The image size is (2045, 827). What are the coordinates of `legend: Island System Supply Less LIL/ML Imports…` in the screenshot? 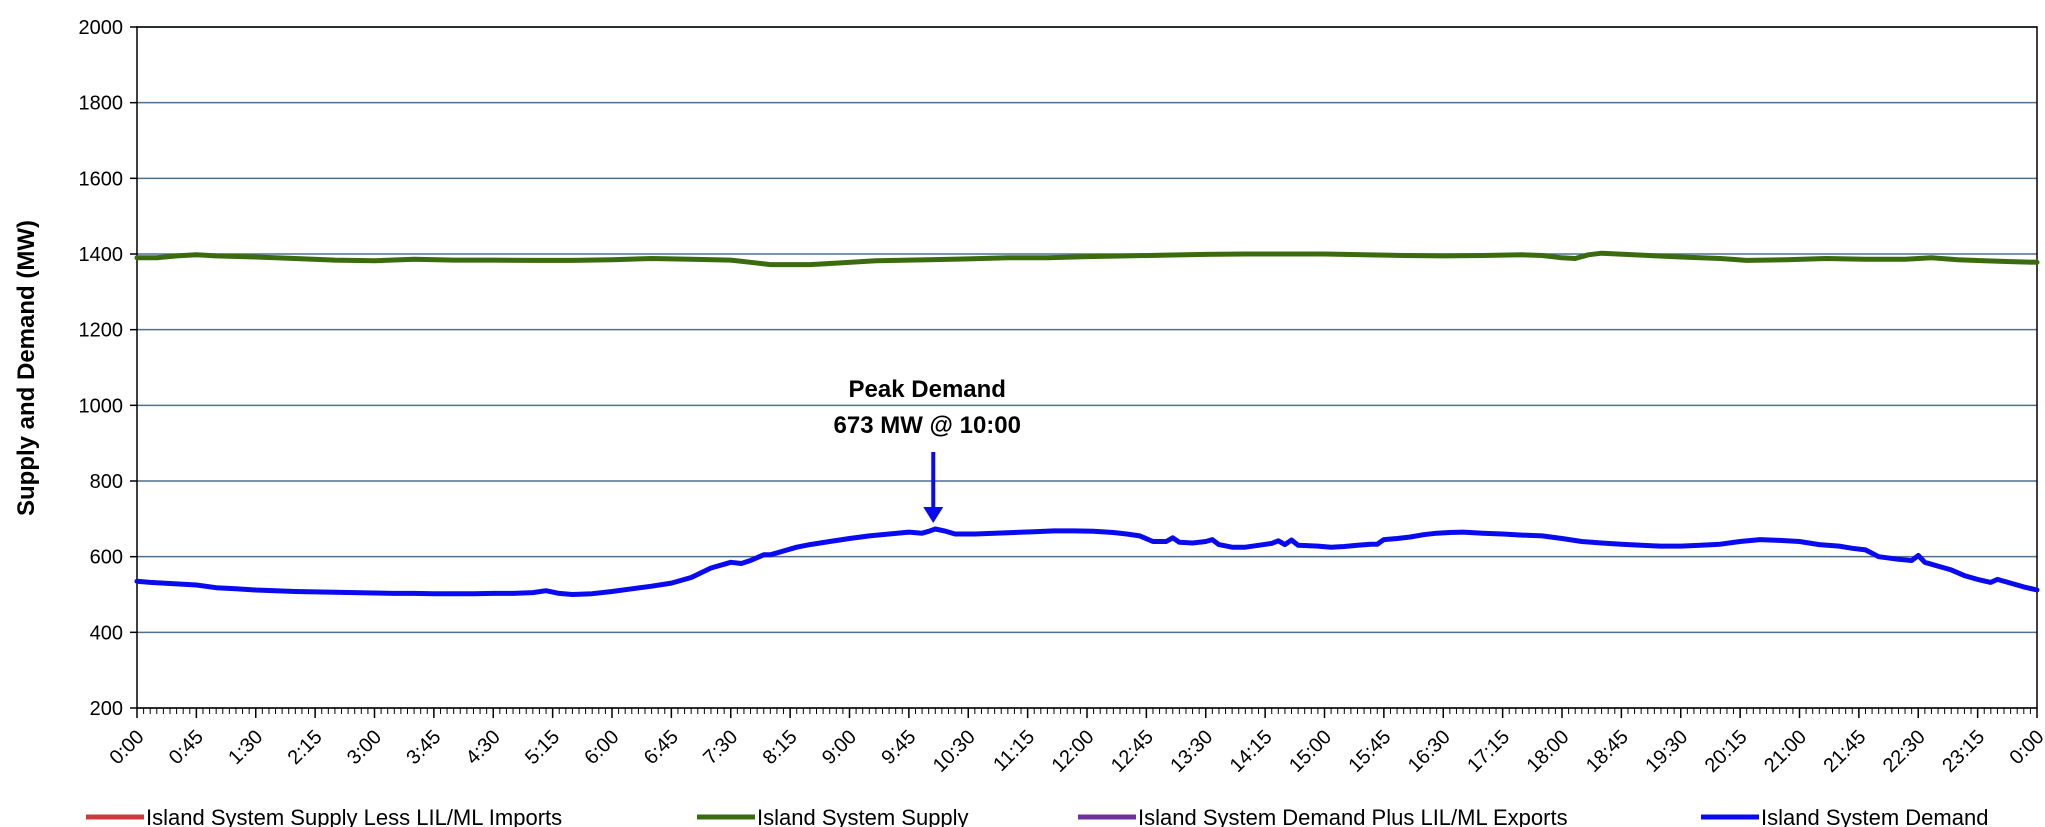 It's located at (1037, 816).